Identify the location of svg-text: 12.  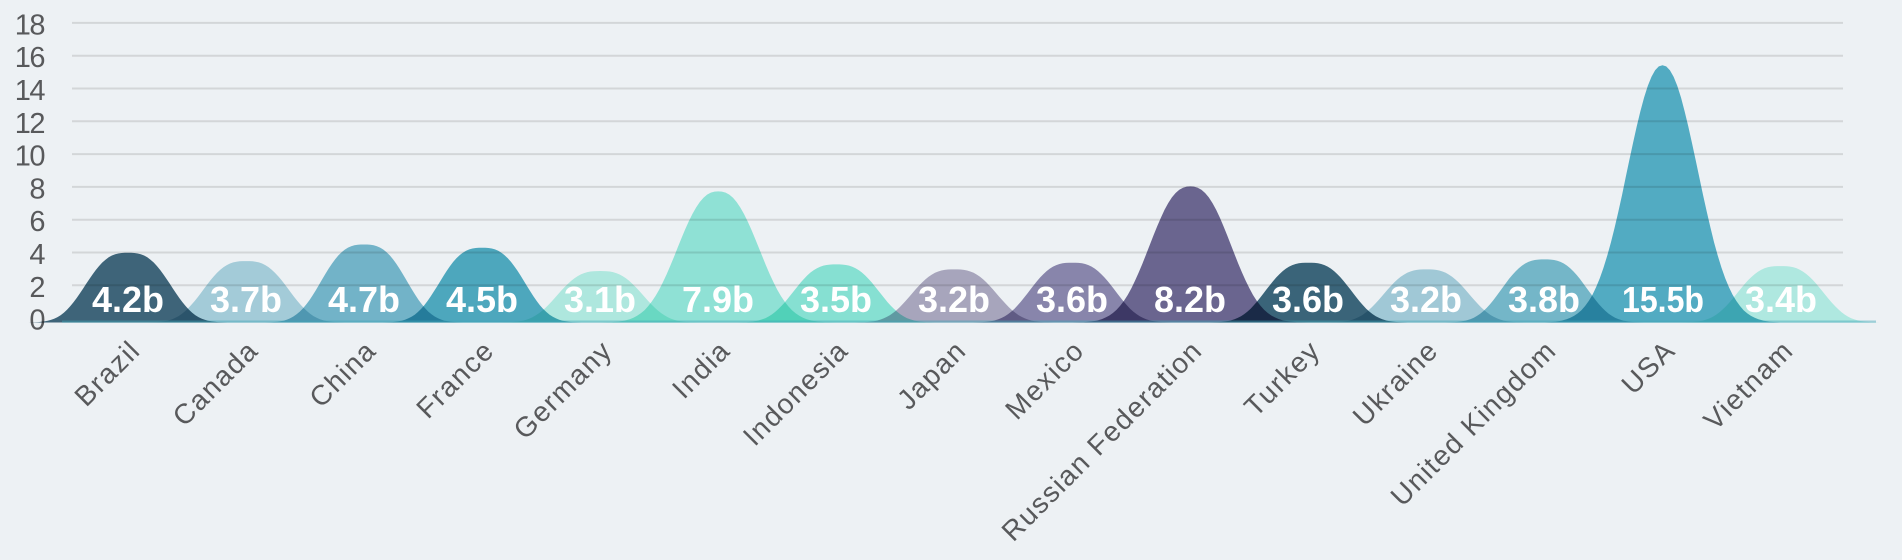
(30, 124).